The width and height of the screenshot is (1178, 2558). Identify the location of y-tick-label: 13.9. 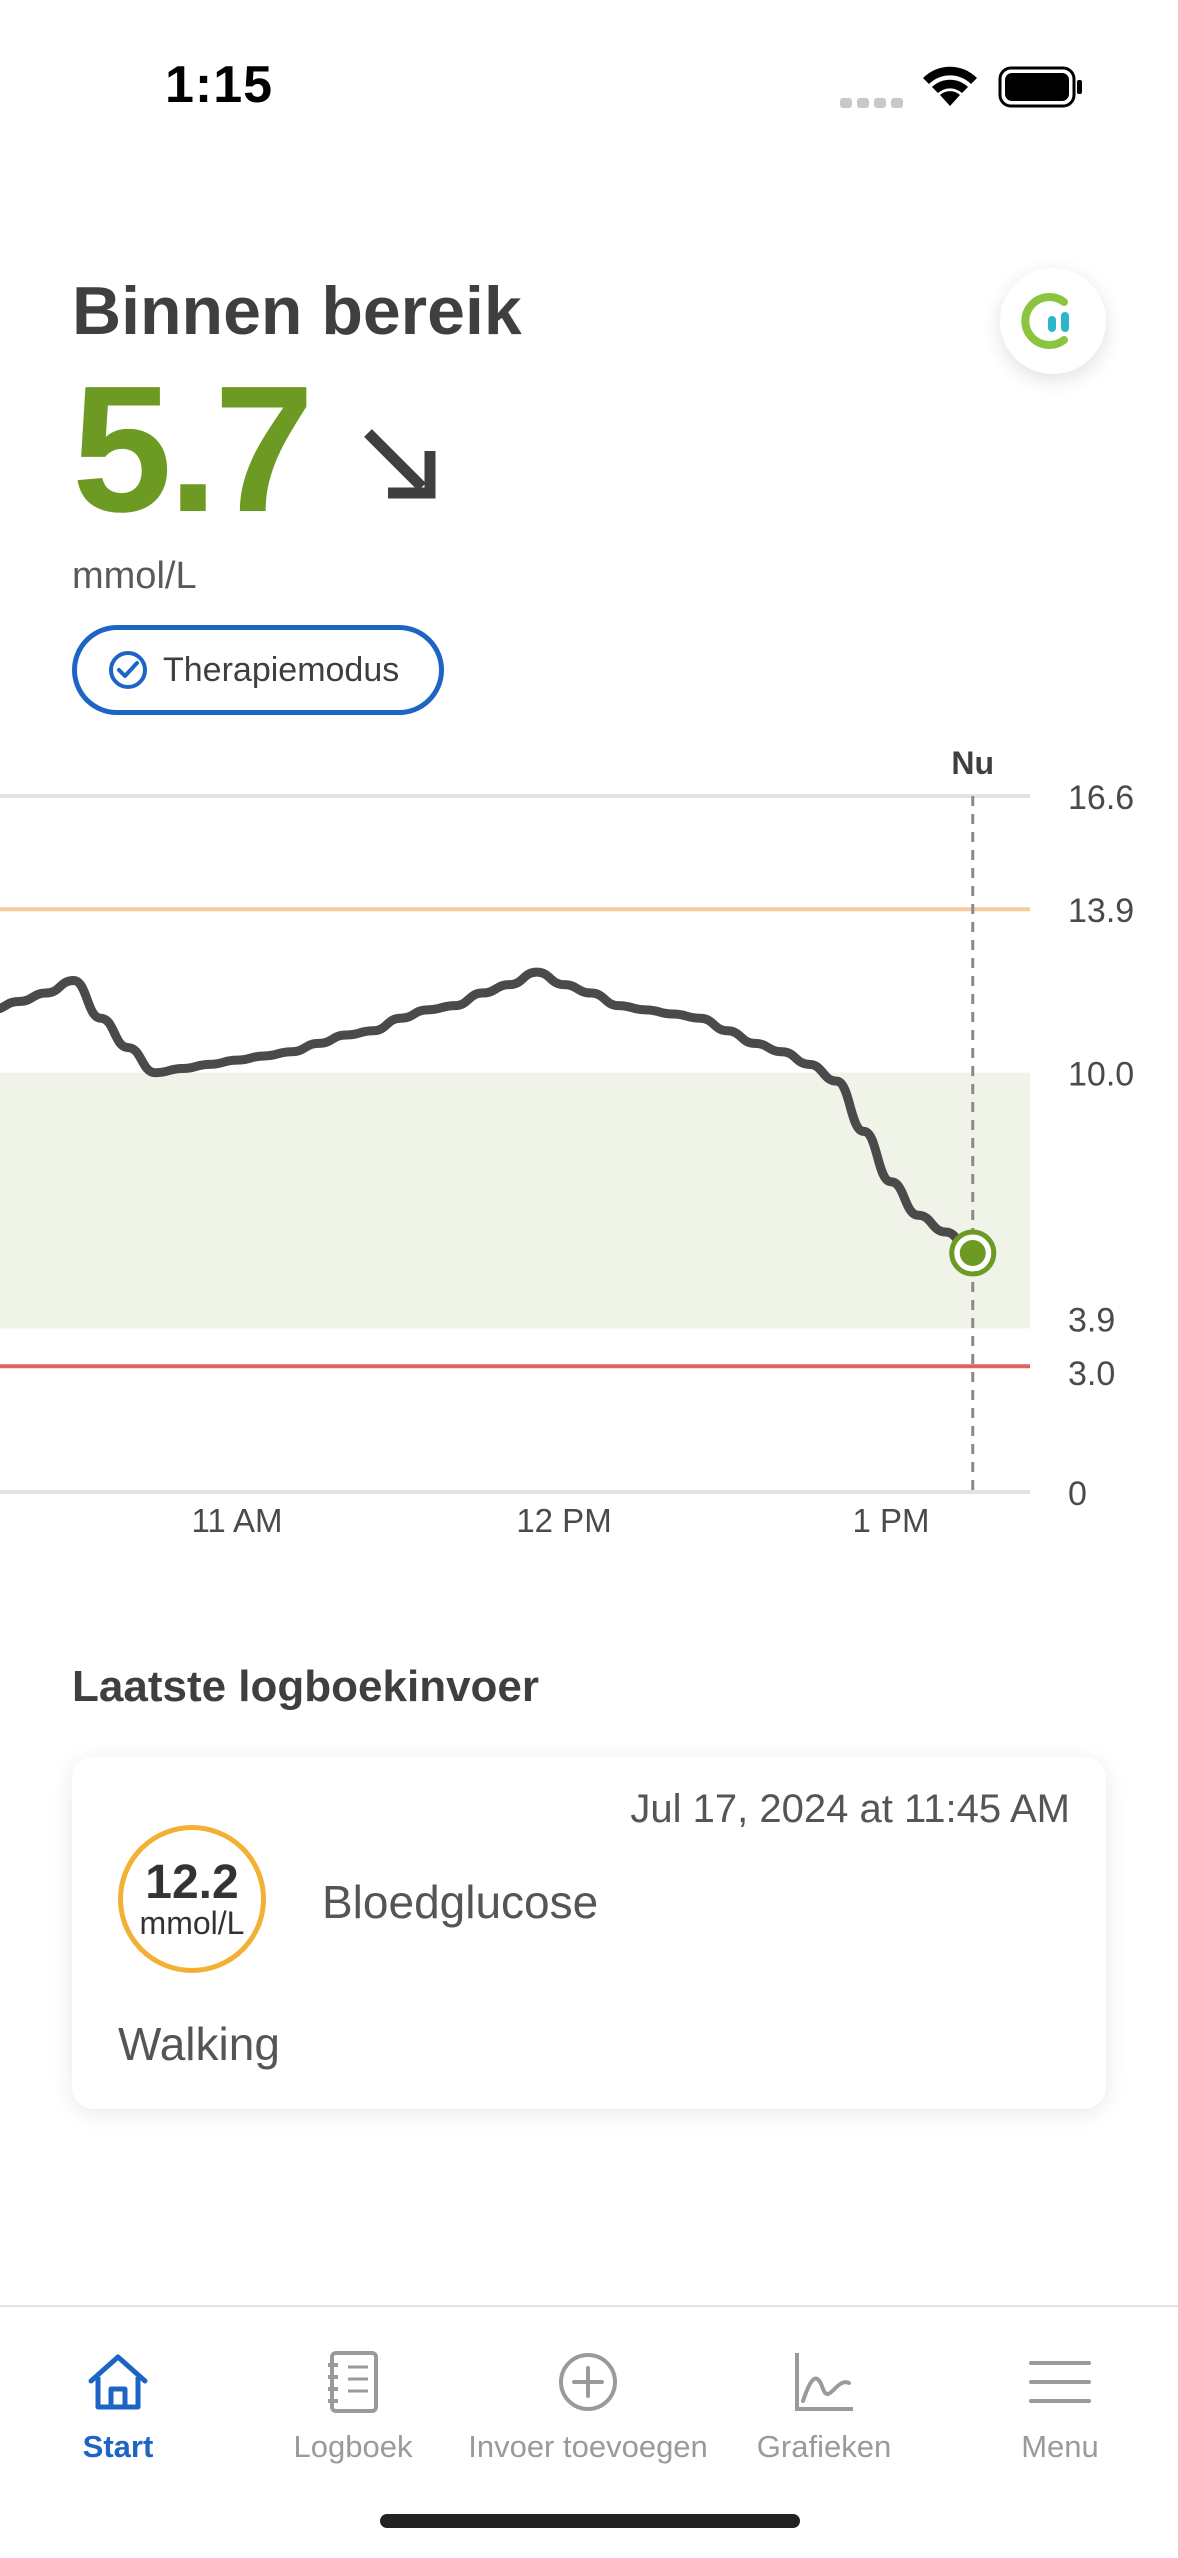
(1101, 911).